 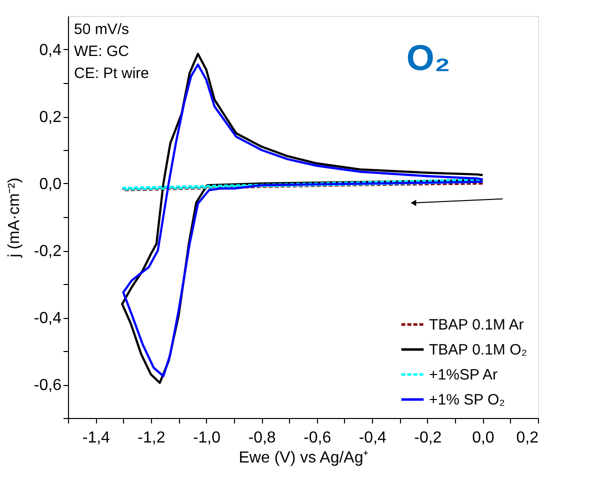 What do you see at coordinates (102, 51) in the screenshot?
I see `annotation: WE: GC` at bounding box center [102, 51].